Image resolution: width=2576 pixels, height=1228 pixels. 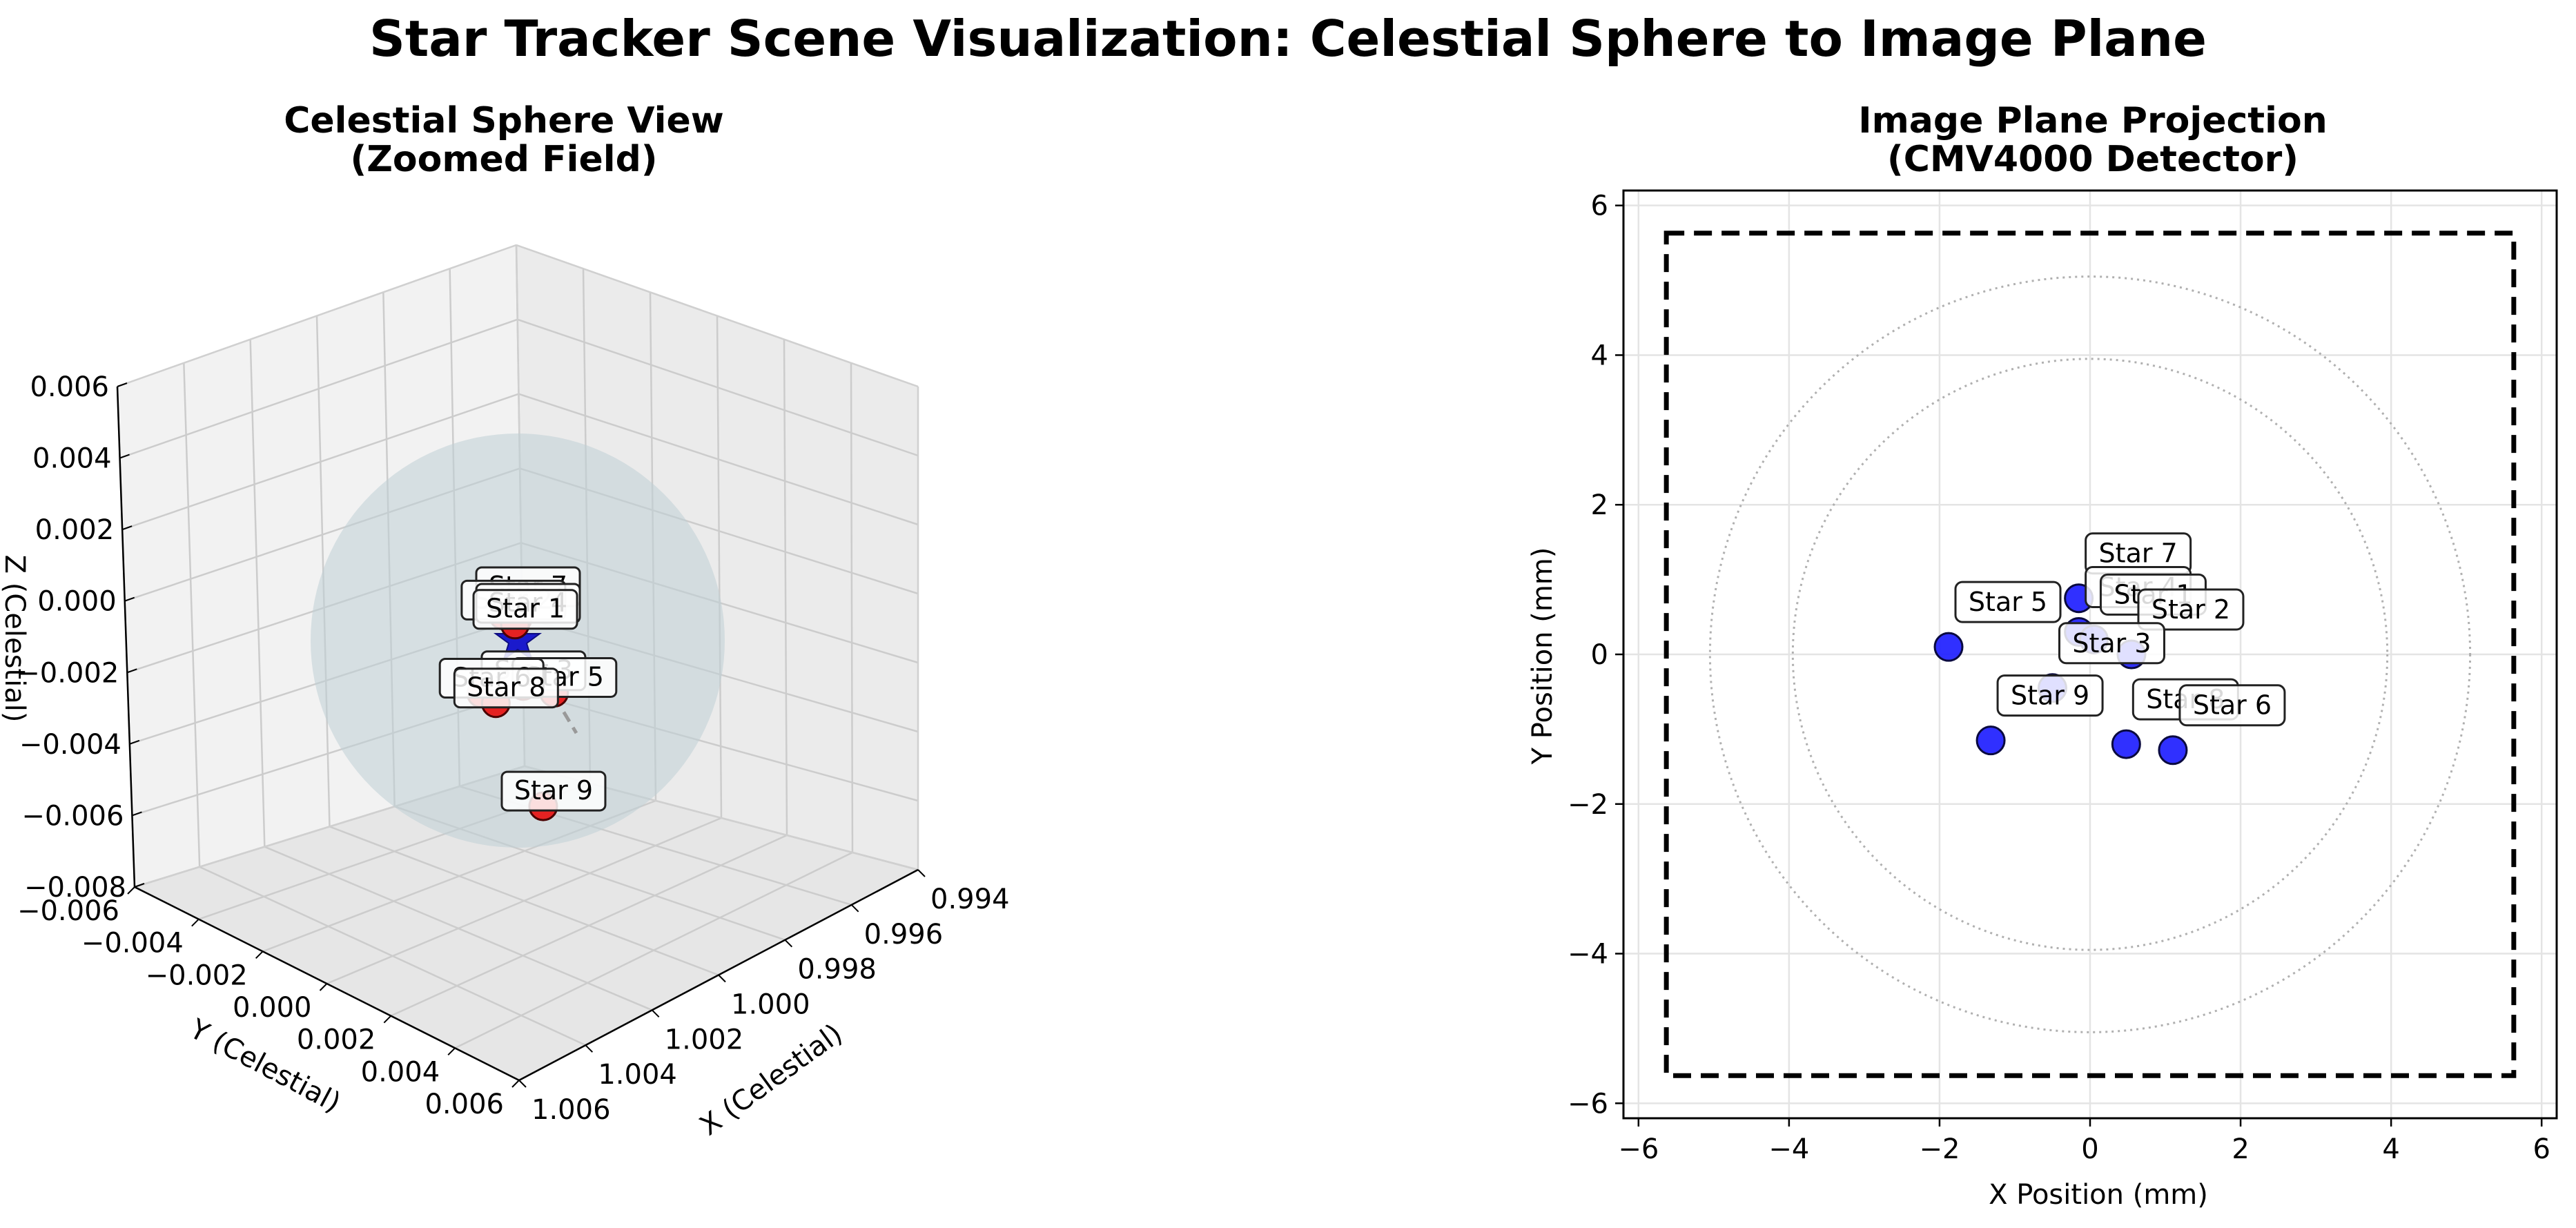 I want to click on x-tick-label: −2, so click(x=1939, y=1149).